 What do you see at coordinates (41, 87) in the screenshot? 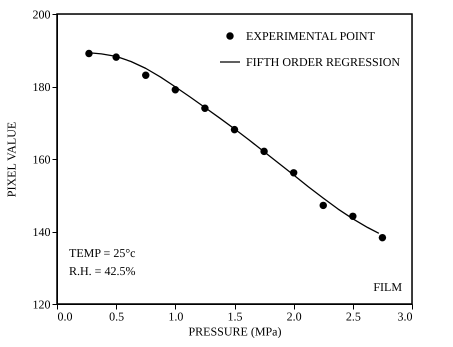
I see `y-tick-label: 180` at bounding box center [41, 87].